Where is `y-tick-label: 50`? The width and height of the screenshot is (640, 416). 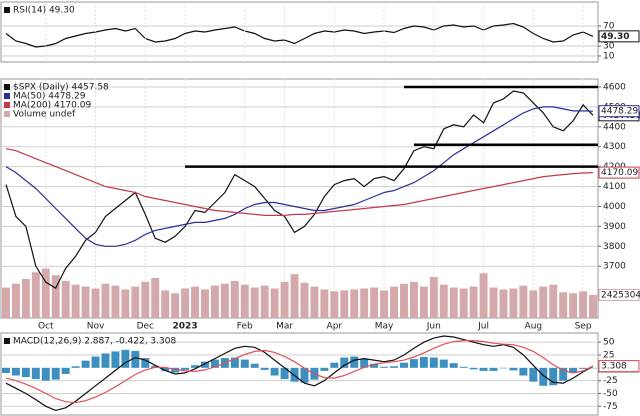 y-tick-label: 50 is located at coordinates (609, 343).